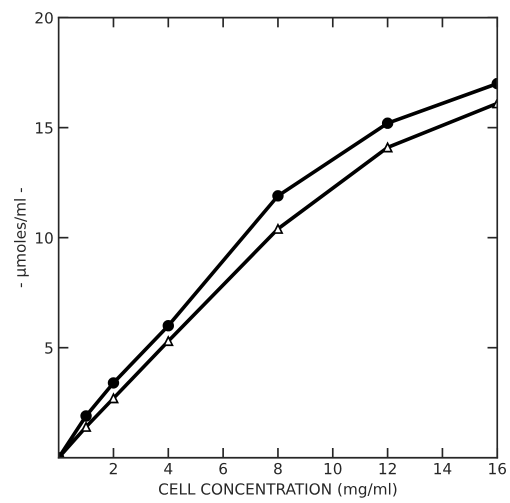  Describe the element at coordinates (333, 468) in the screenshot. I see `x-tick-label: 10` at that location.